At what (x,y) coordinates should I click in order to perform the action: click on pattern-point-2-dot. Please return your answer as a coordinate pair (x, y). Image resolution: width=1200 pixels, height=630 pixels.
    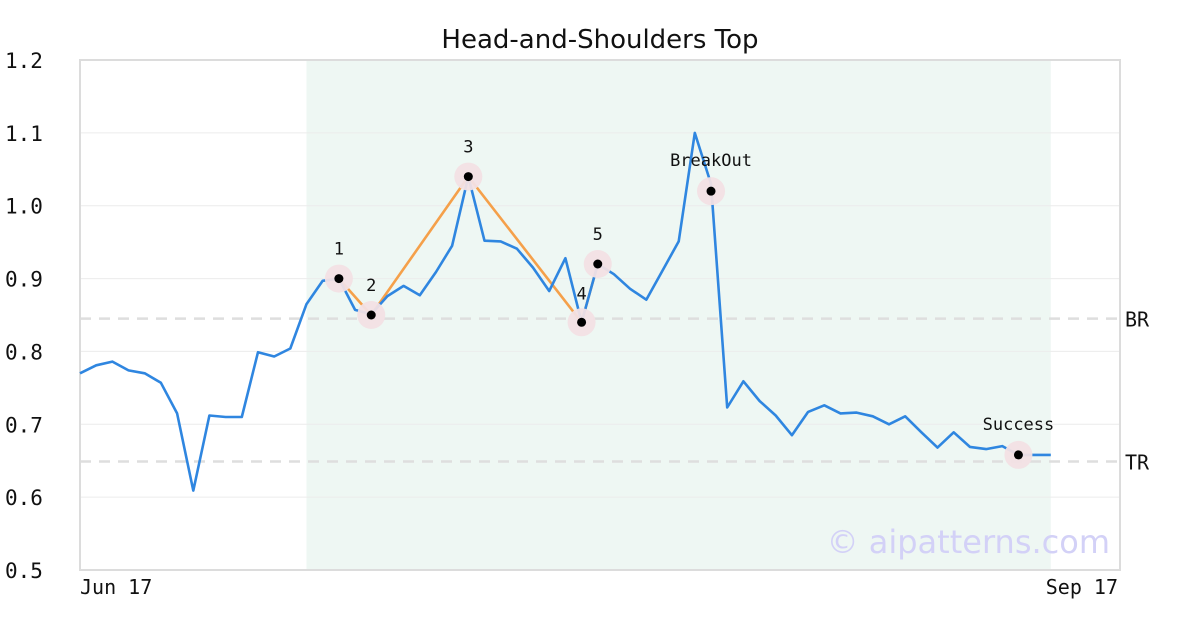
    Looking at the image, I should click on (371, 315).